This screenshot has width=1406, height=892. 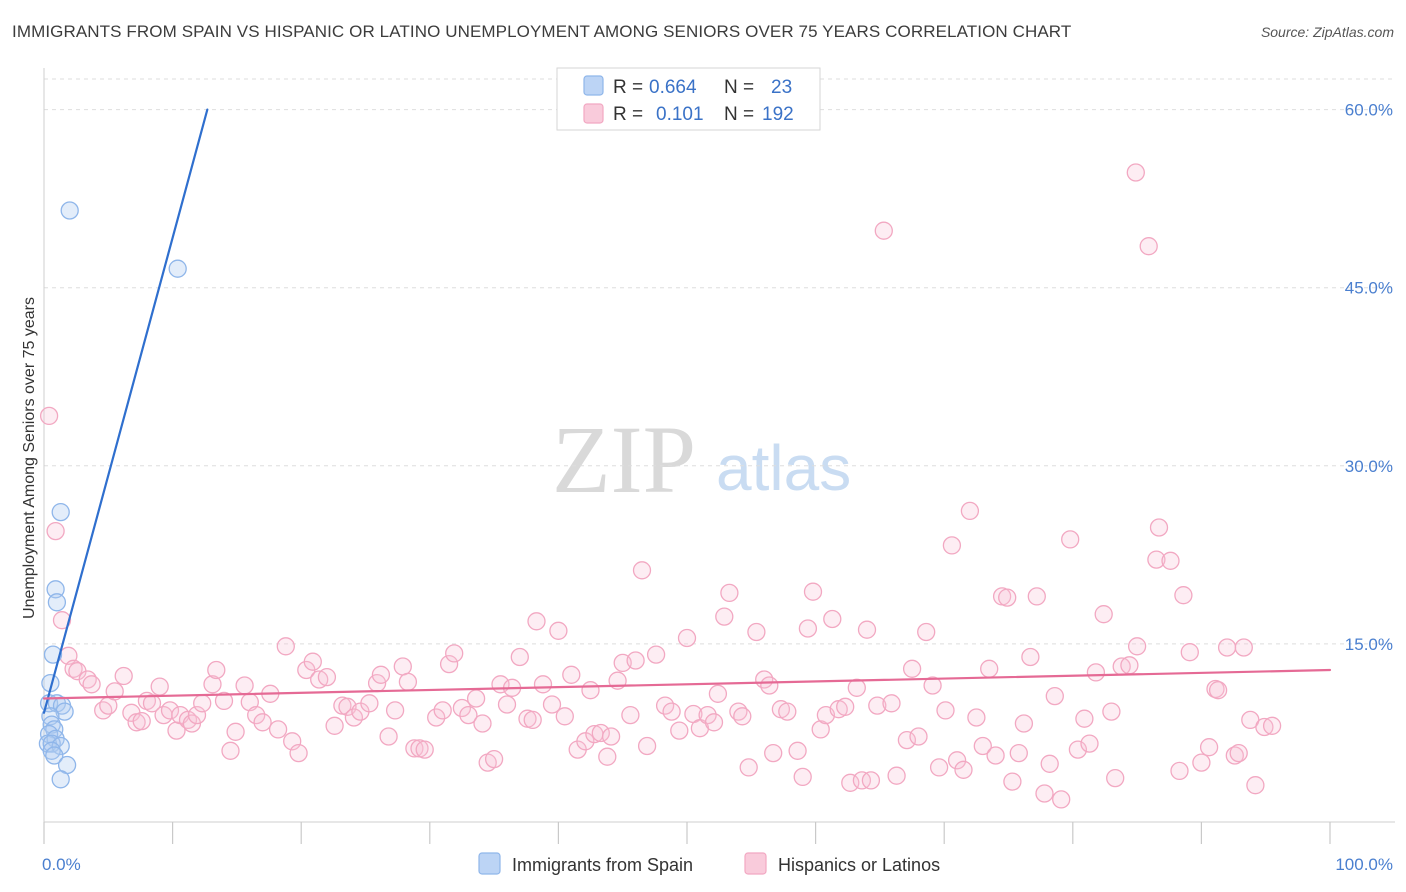 What do you see at coordinates (628, 87) in the screenshot?
I see `legend-r-label: R =` at bounding box center [628, 87].